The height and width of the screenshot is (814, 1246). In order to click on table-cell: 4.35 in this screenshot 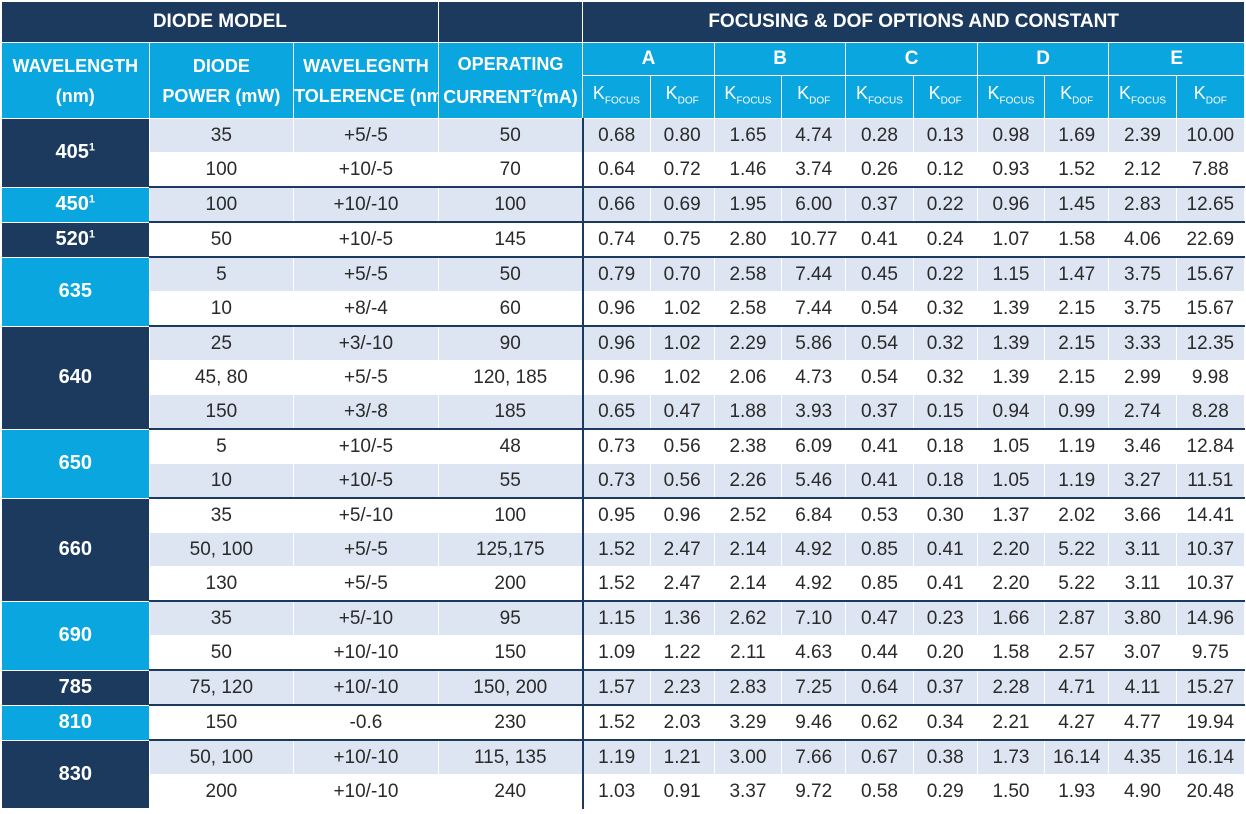, I will do `click(1142, 757)`.